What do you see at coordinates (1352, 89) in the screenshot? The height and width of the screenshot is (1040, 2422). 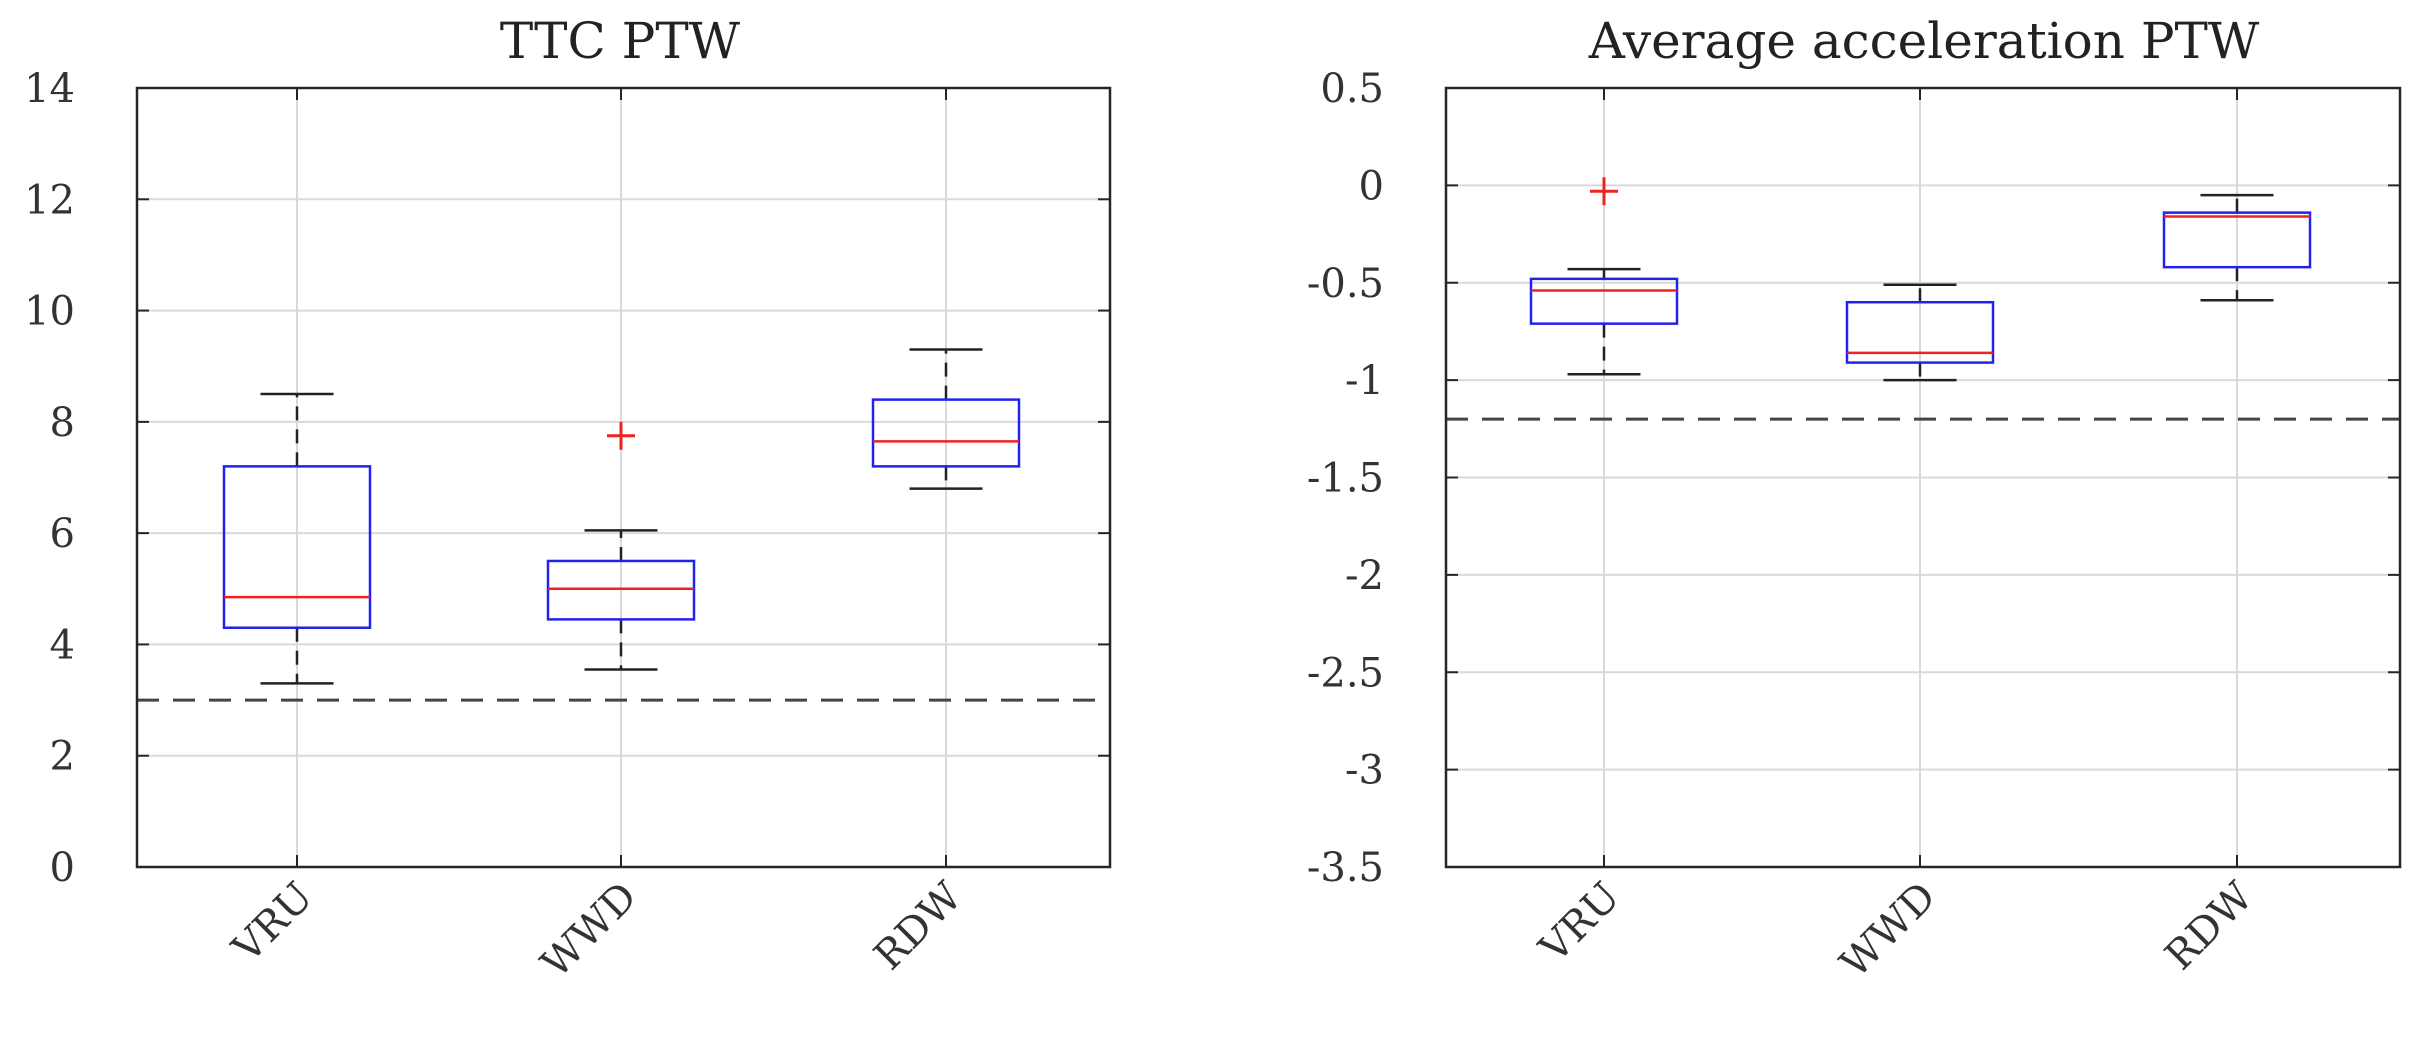 I see `y-tick-label: 0.5` at bounding box center [1352, 89].